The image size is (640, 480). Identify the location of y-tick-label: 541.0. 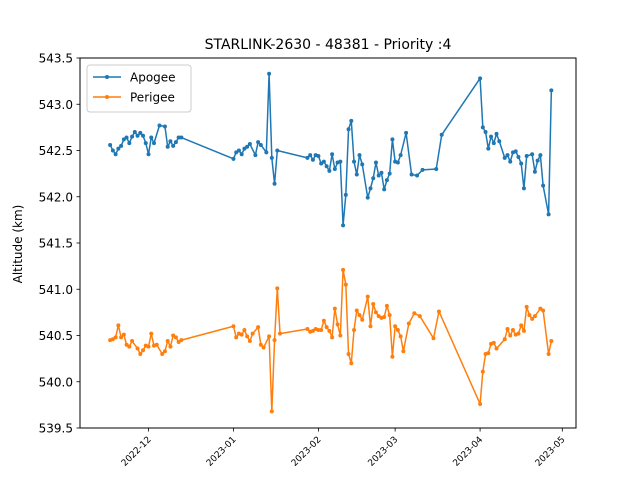
(56, 290).